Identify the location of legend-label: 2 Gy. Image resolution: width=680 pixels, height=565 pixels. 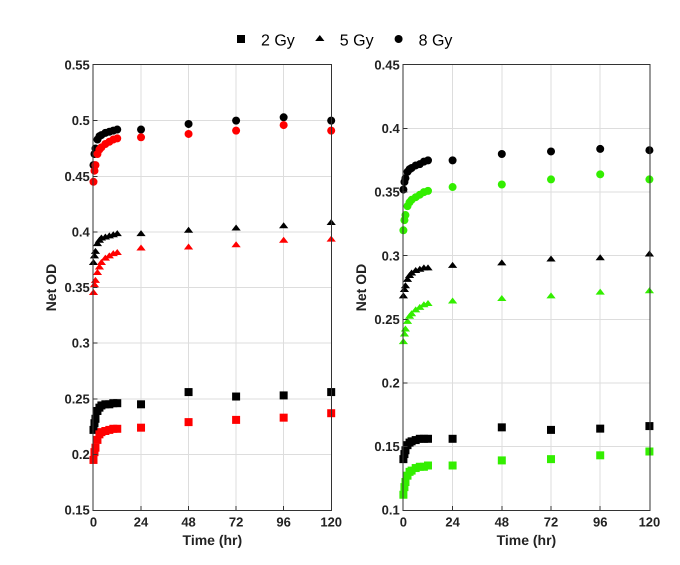
(278, 41).